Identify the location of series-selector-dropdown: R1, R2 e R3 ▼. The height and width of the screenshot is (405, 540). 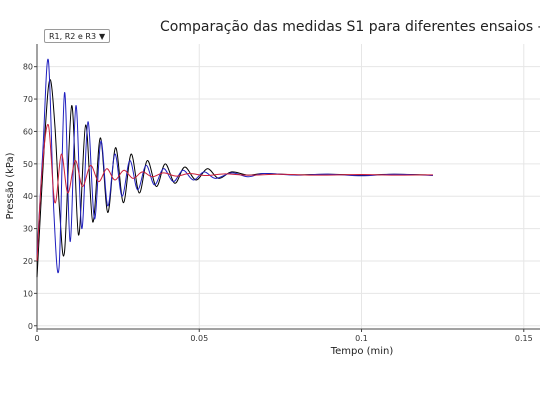
(77, 36).